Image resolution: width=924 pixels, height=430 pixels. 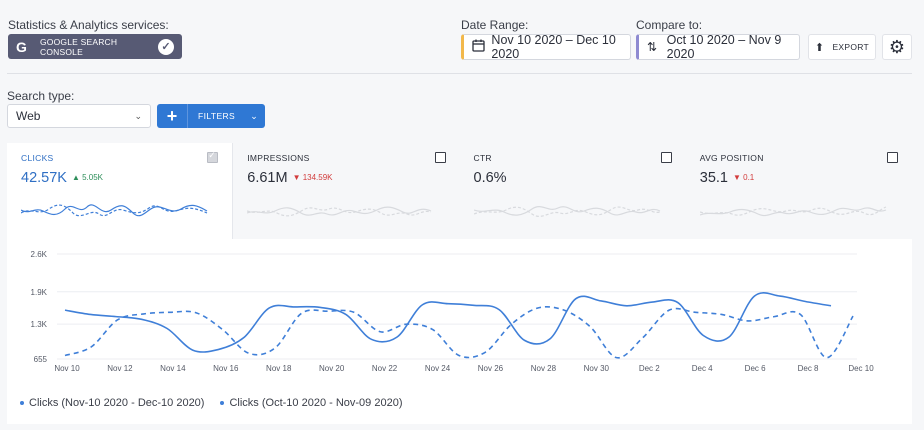 What do you see at coordinates (652, 47) in the screenshot?
I see `swap-icon: ⇅` at bounding box center [652, 47].